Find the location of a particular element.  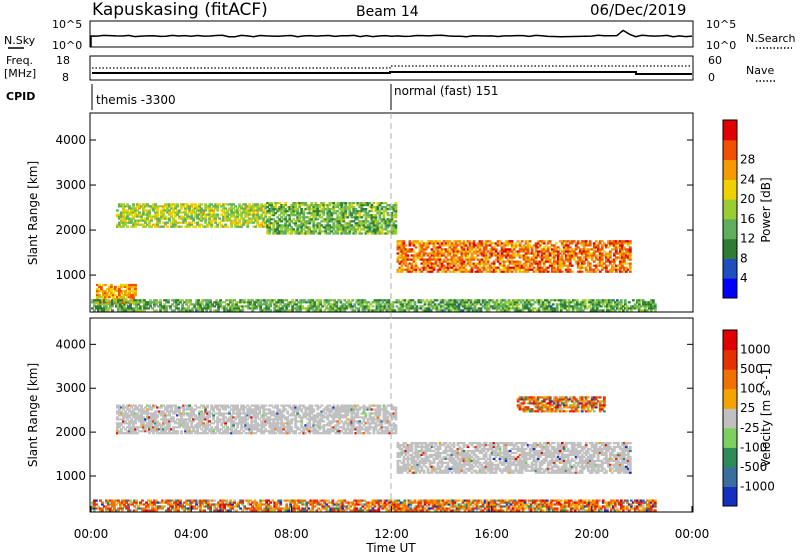

power-cell-band3 is located at coordinates (123, 291).